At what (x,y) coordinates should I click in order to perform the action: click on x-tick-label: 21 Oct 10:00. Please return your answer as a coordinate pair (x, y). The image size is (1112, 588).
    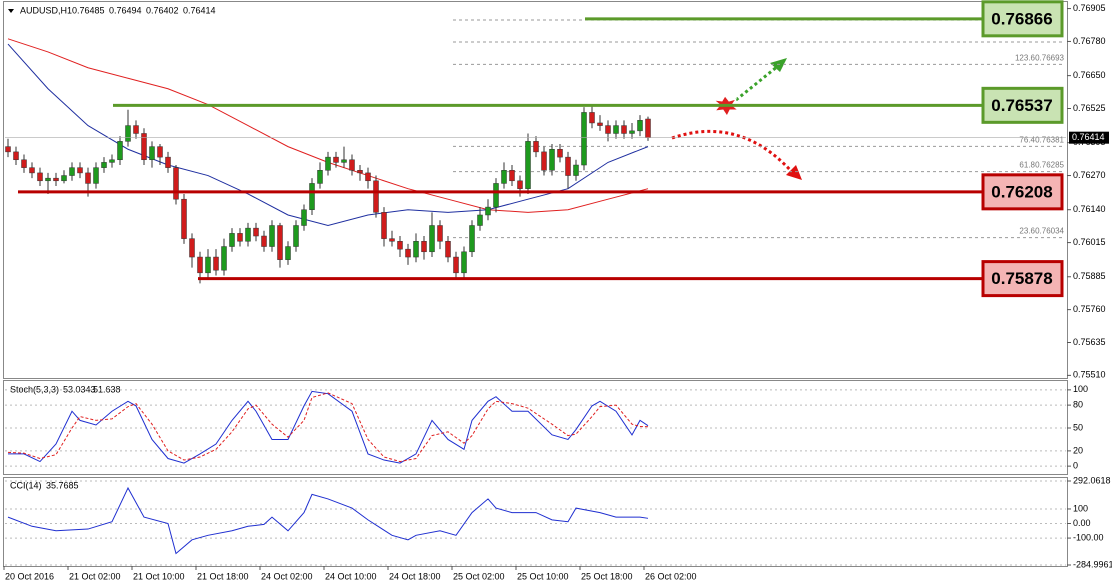
    Looking at the image, I should click on (159, 576).